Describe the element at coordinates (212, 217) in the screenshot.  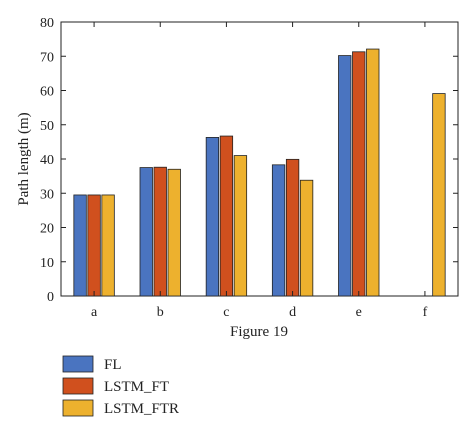
I see `bar-fl-c` at that location.